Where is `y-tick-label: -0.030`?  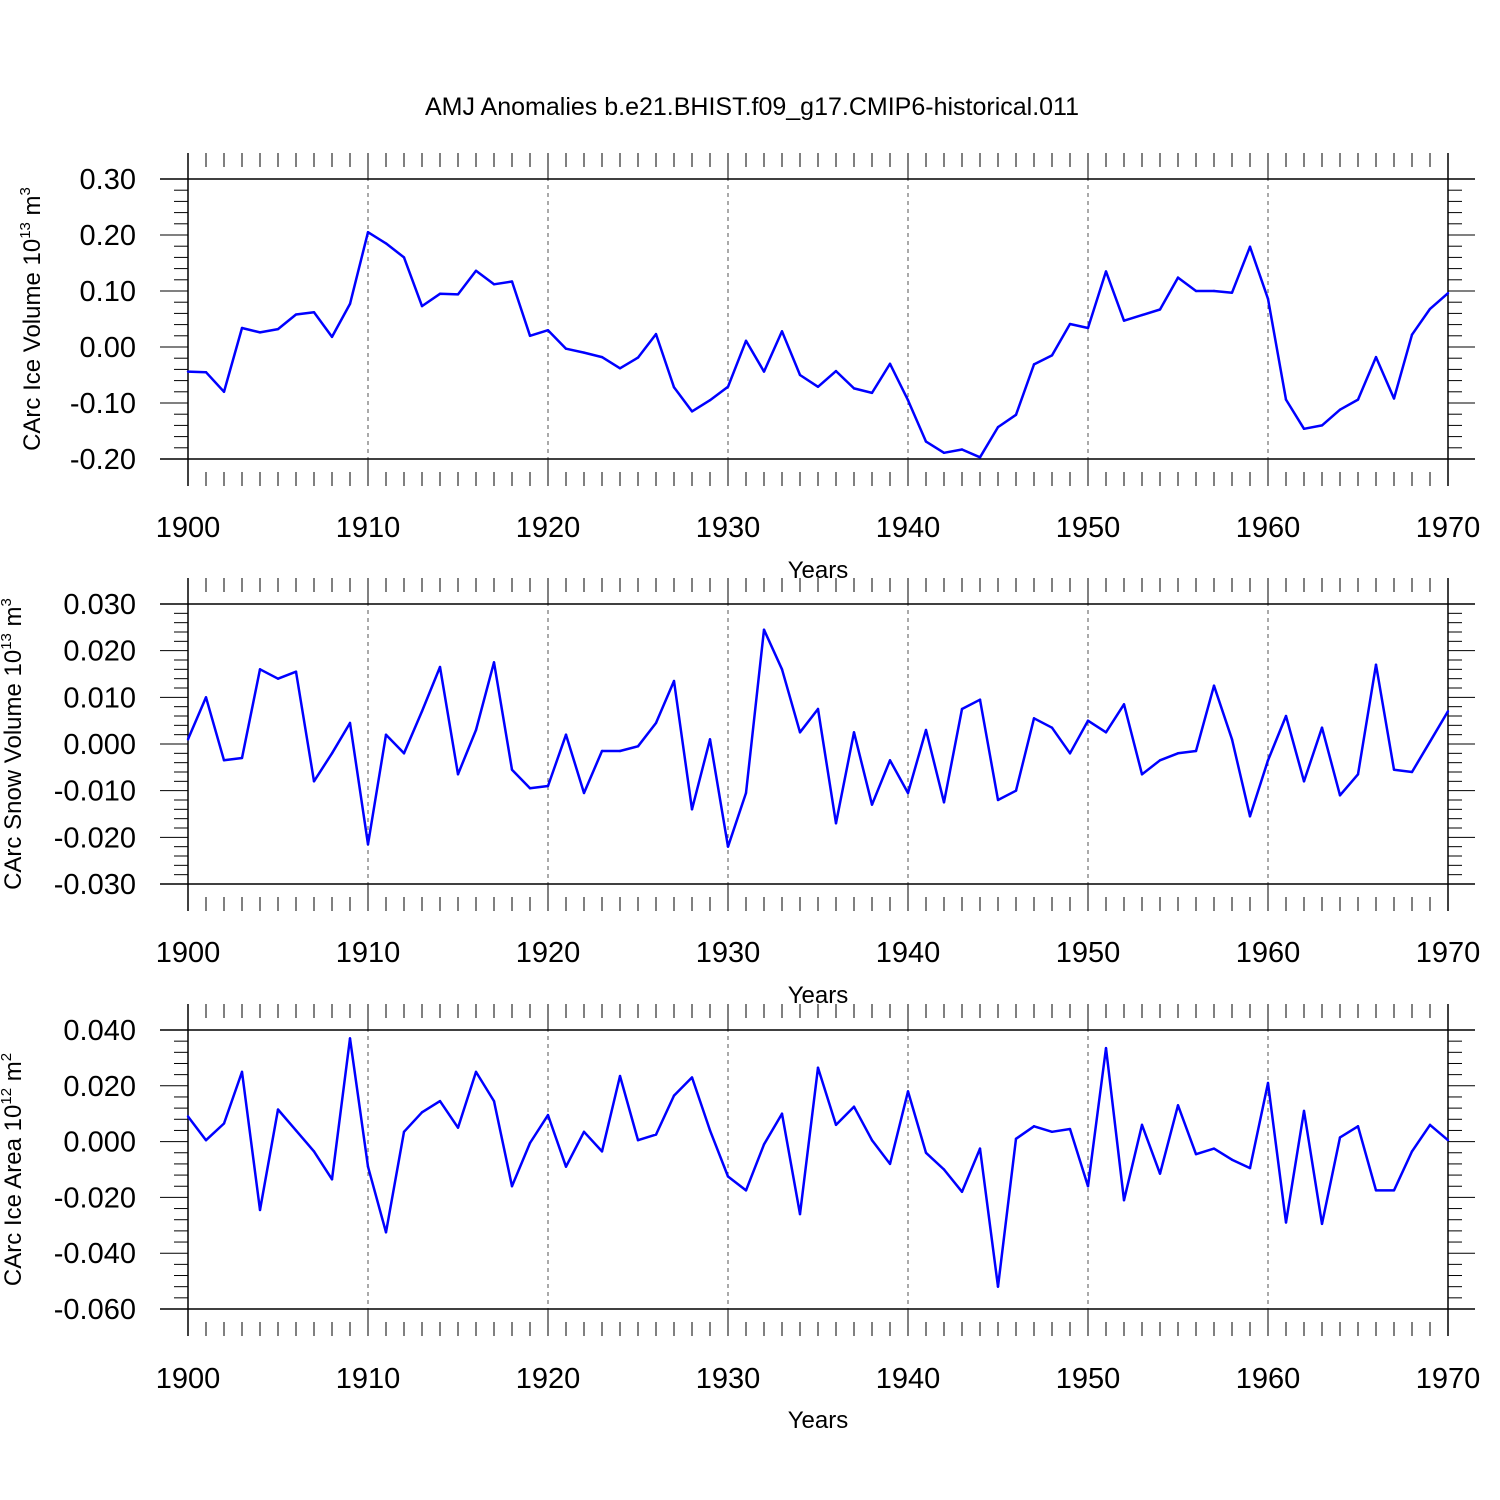
y-tick-label: -0.030 is located at coordinates (95, 885).